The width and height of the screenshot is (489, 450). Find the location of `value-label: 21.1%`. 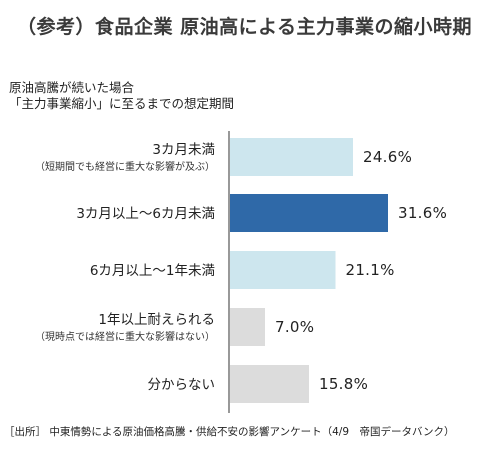

value-label: 21.1% is located at coordinates (370, 270).